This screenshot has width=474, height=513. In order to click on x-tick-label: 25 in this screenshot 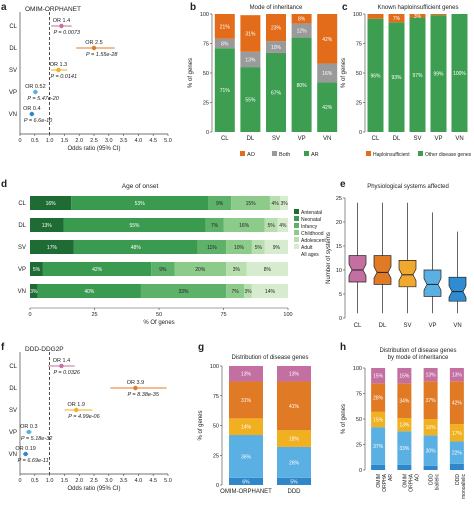, I will do `click(94, 315)`.